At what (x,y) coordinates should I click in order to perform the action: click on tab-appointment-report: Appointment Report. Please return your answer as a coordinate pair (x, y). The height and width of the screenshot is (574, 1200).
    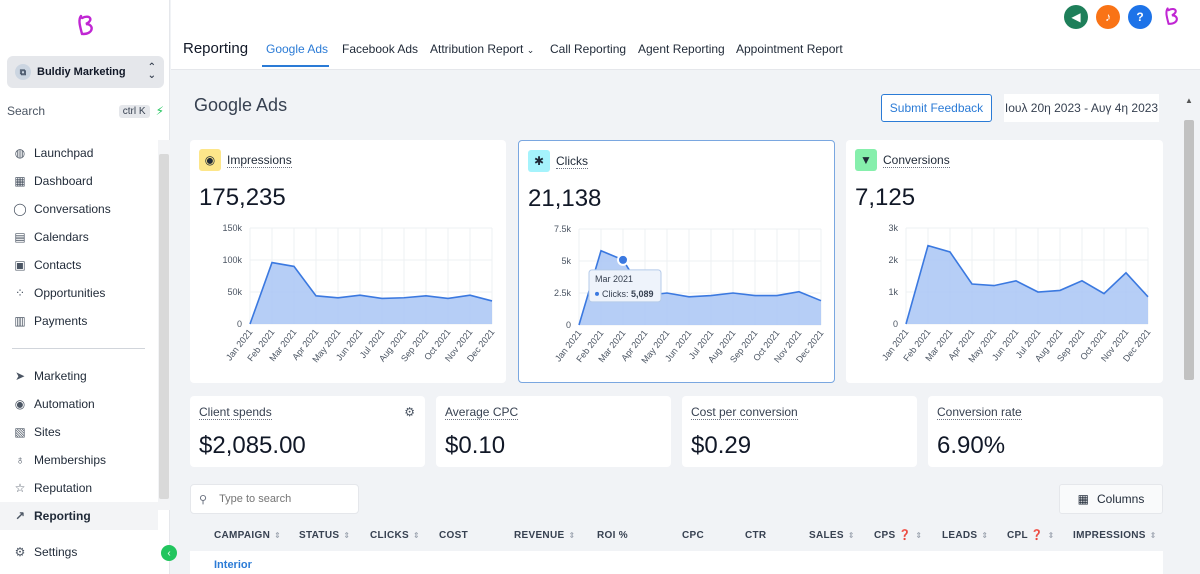
    Looking at the image, I should click on (789, 49).